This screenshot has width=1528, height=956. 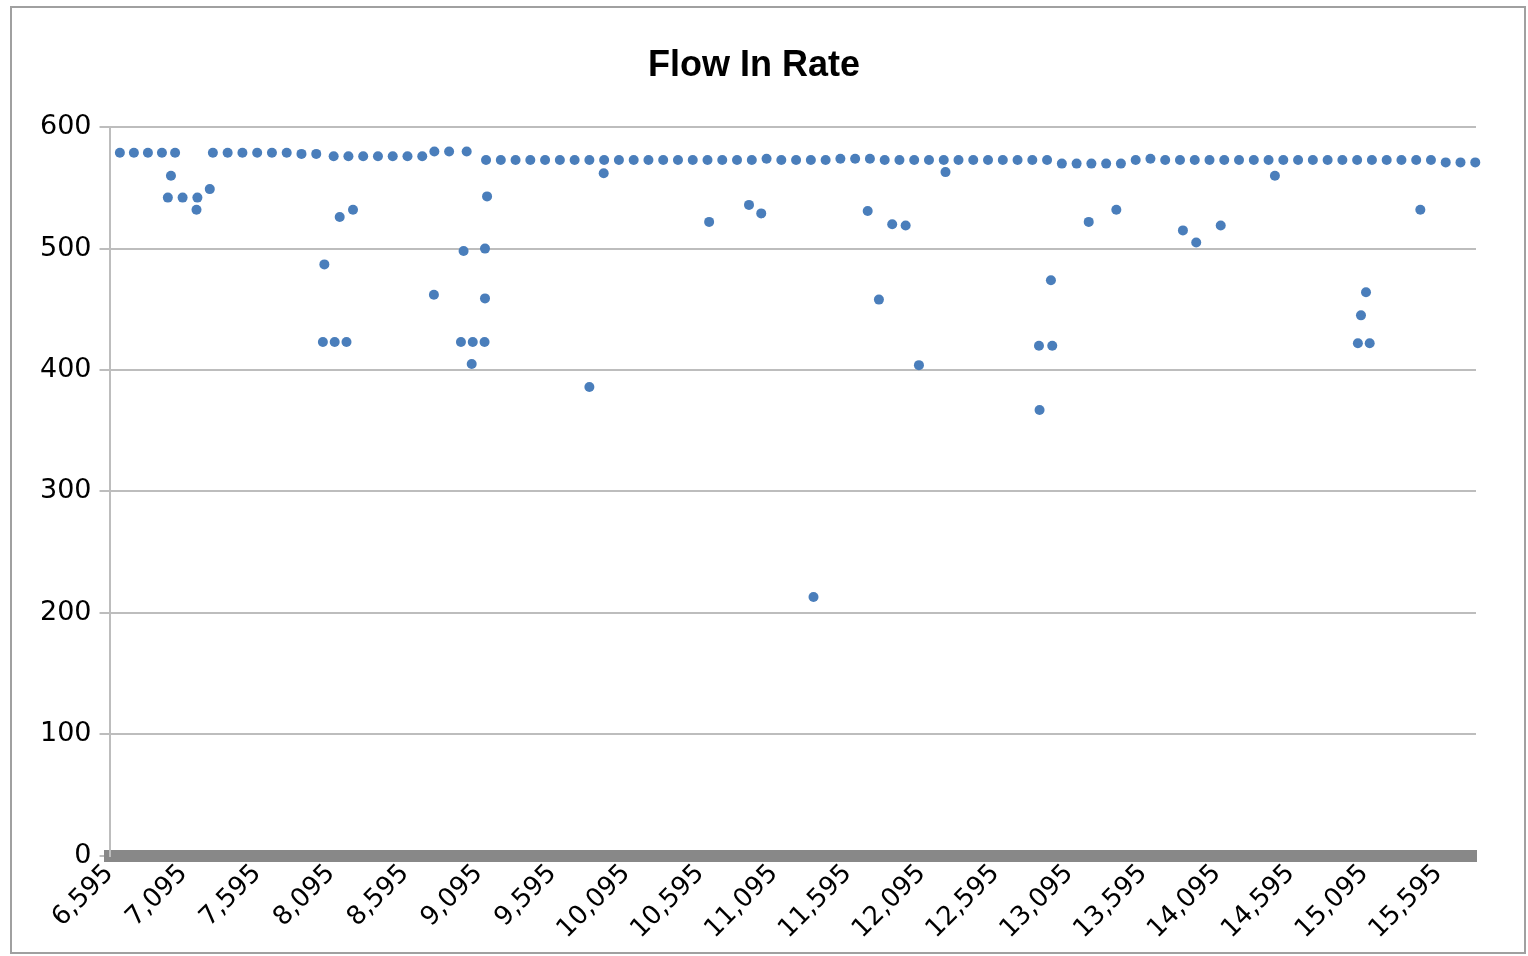 What do you see at coordinates (65, 489) in the screenshot?
I see `y-tick-label: 300` at bounding box center [65, 489].